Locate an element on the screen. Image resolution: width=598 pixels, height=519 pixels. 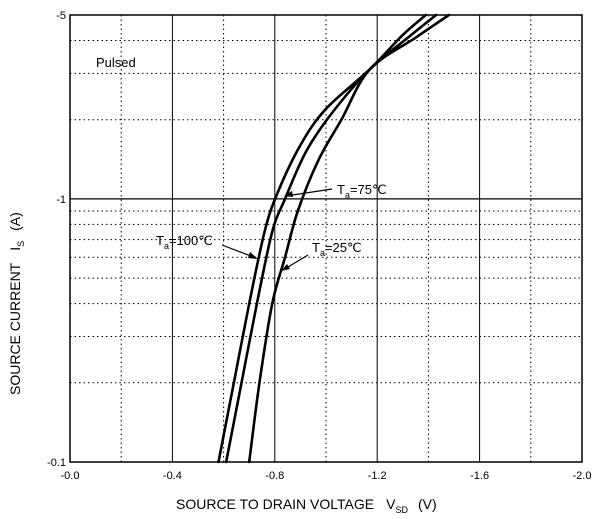
label-ta-25: Ta=25℃ is located at coordinates (321, 255).